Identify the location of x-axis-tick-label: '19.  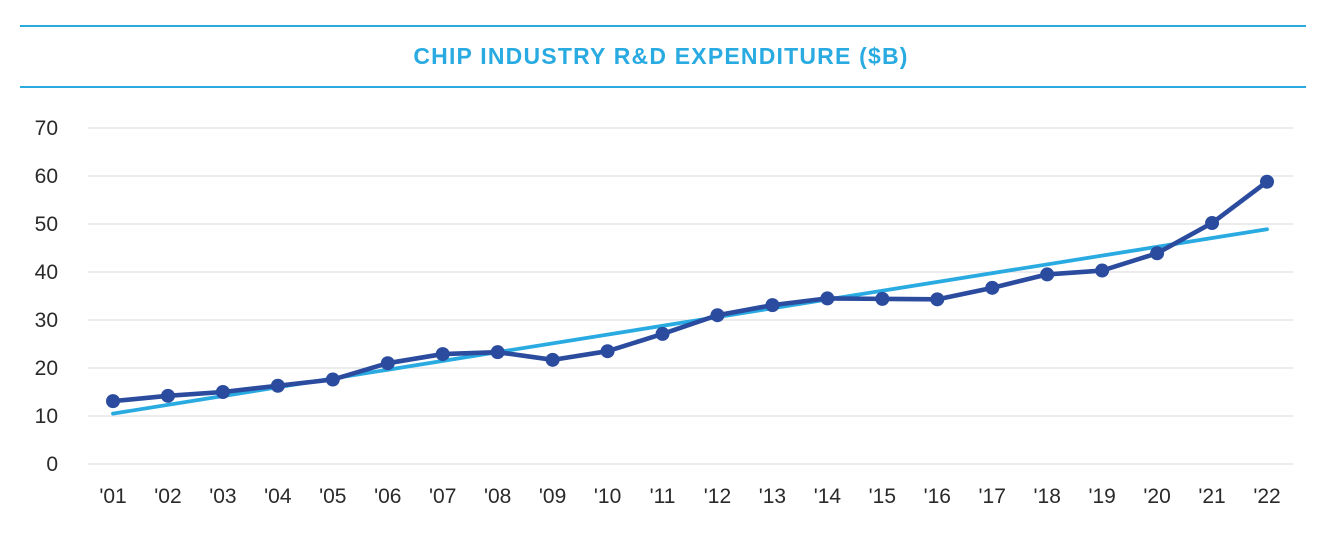
(1101, 496).